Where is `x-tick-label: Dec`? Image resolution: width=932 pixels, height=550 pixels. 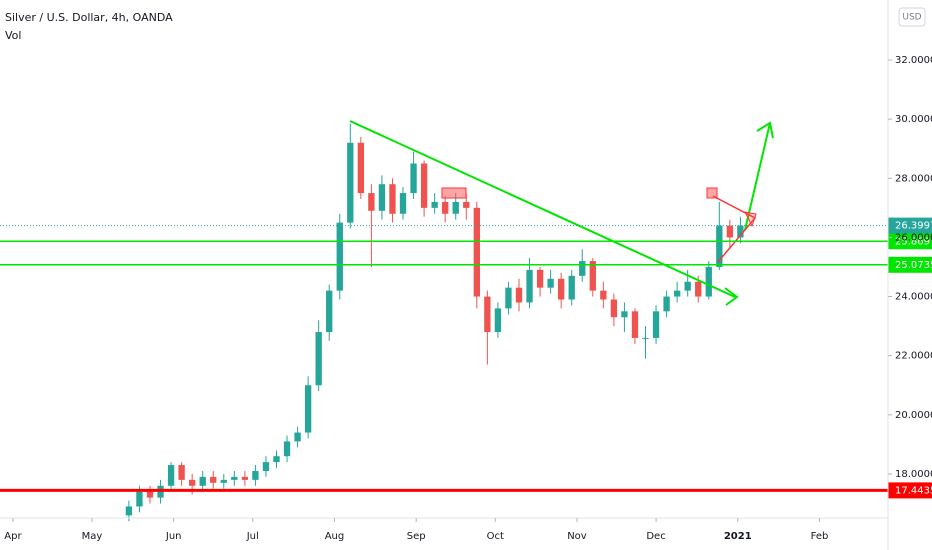 x-tick-label: Dec is located at coordinates (655, 536).